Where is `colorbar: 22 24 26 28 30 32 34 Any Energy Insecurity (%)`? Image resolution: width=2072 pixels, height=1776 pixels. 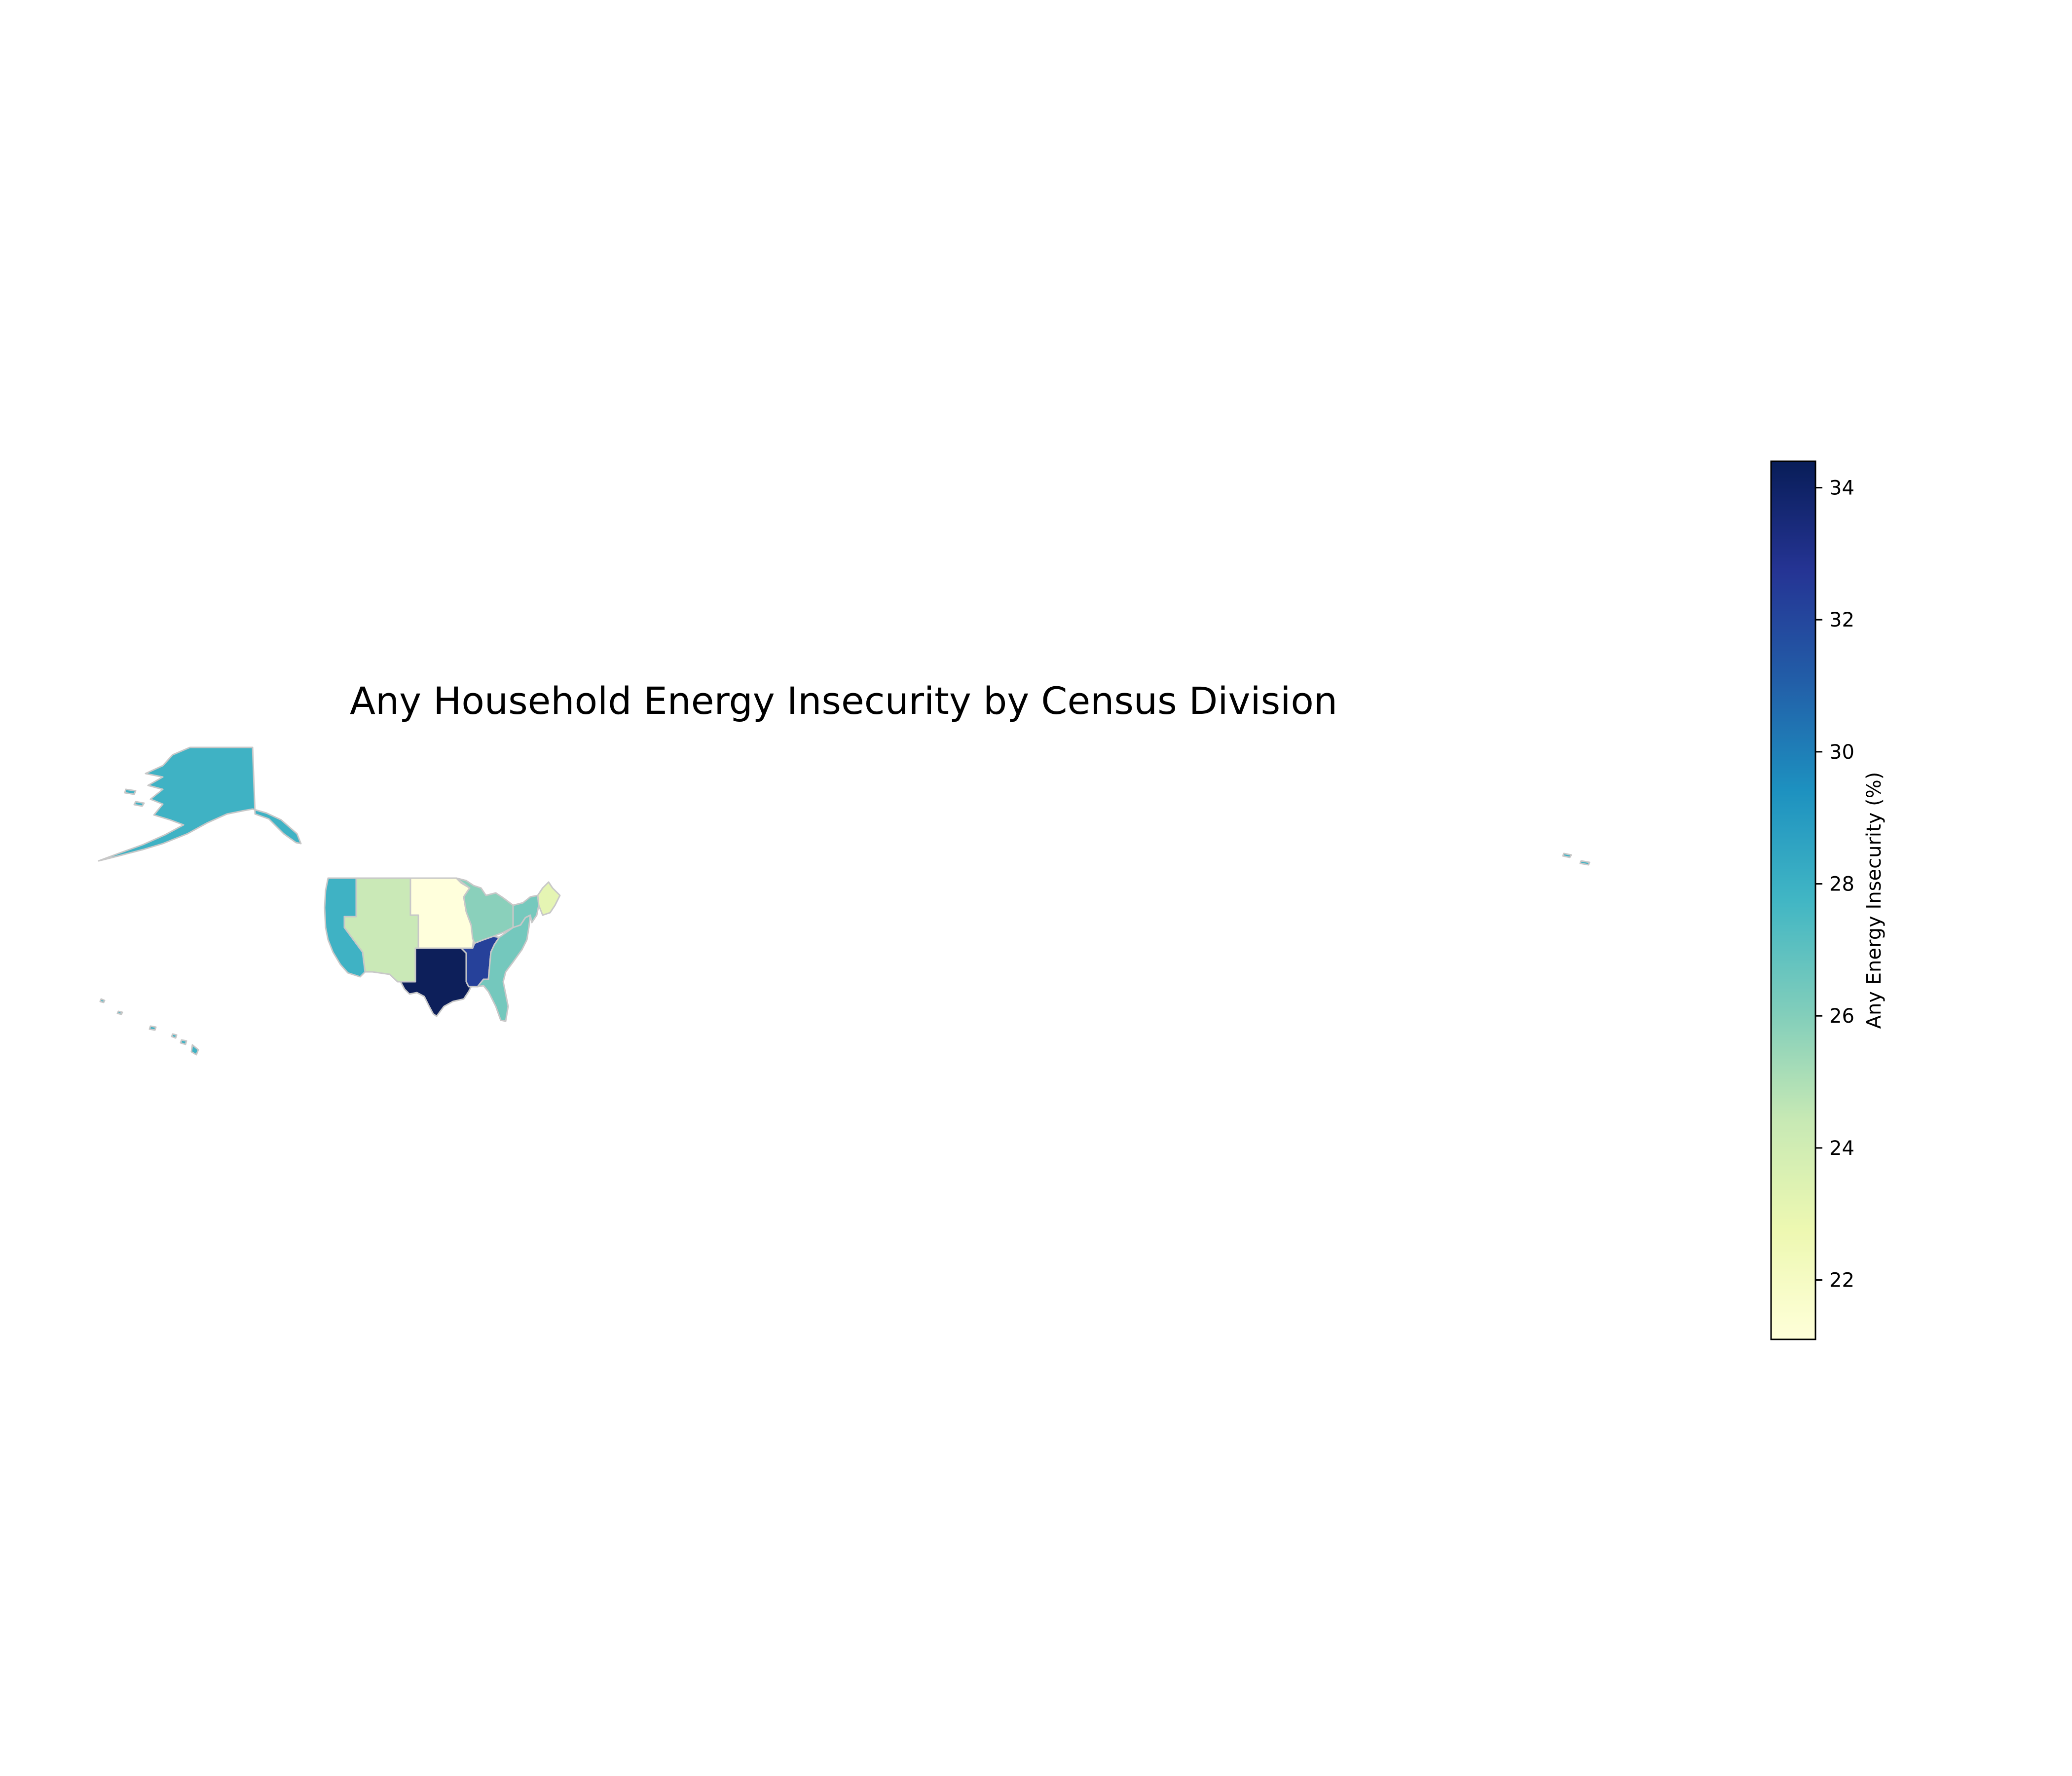 colorbar: 22 24 26 28 30 32 34 Any Energy Insecurity (%) is located at coordinates (1828, 900).